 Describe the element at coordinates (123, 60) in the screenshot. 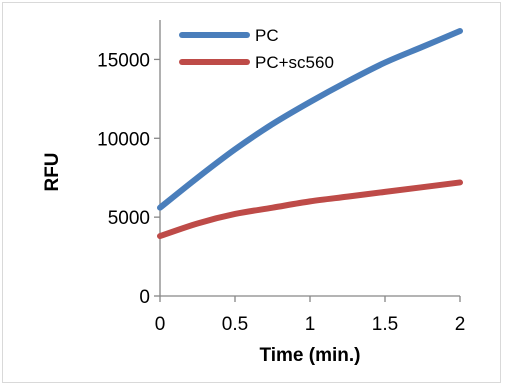

I see `y-tick-label: 15000` at that location.